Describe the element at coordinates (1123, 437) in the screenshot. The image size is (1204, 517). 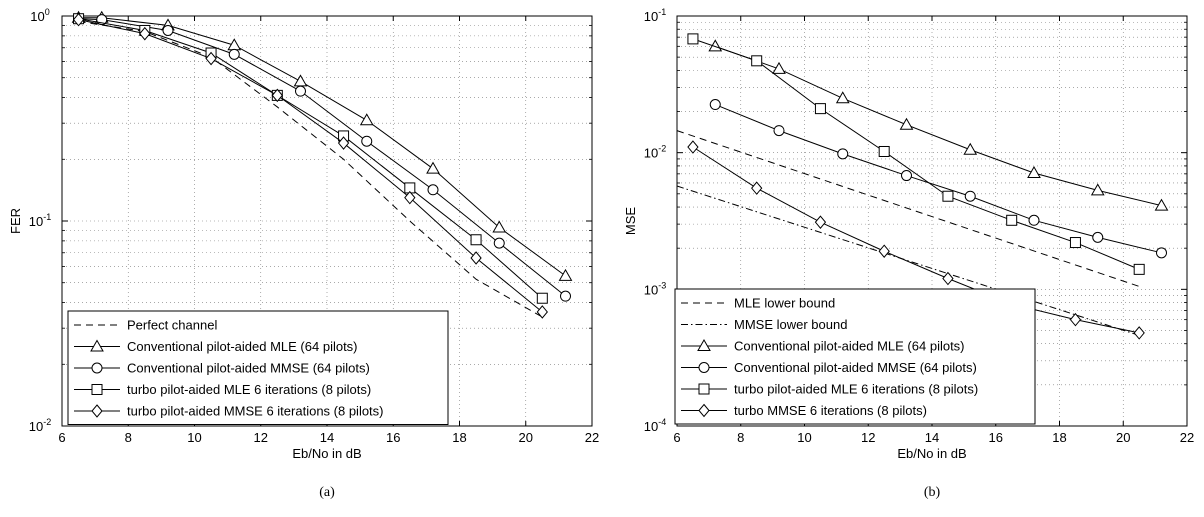
I see `x-tick-label: 20` at that location.